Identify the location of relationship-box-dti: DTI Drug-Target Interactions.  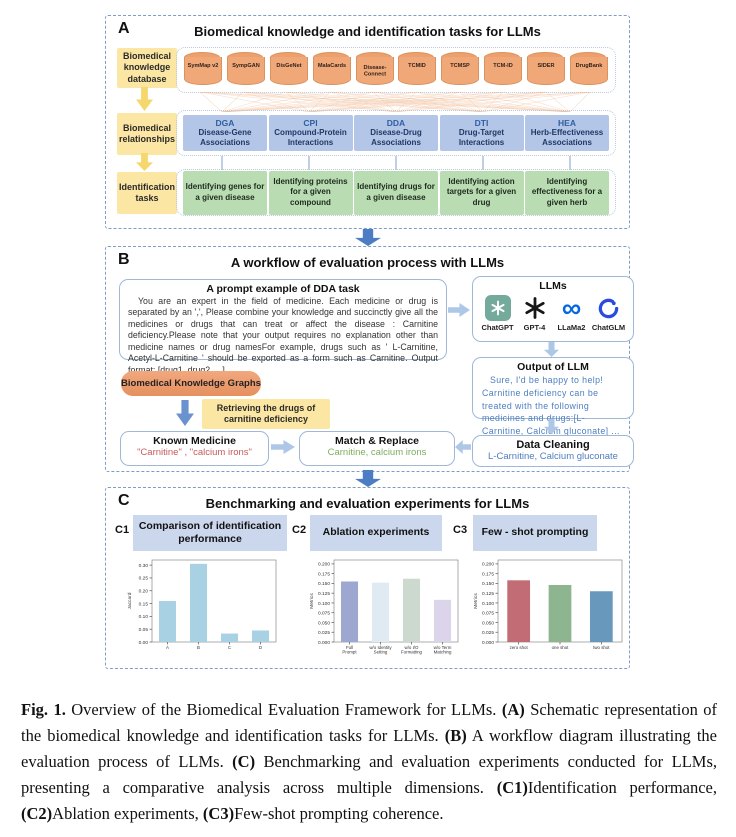
(481, 133).